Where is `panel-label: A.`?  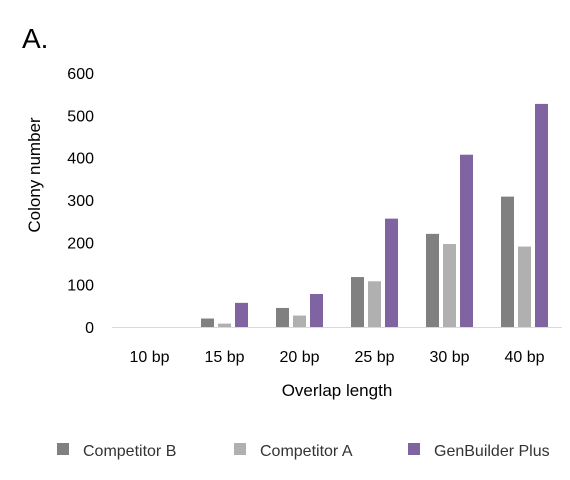 panel-label: A. is located at coordinates (35, 38).